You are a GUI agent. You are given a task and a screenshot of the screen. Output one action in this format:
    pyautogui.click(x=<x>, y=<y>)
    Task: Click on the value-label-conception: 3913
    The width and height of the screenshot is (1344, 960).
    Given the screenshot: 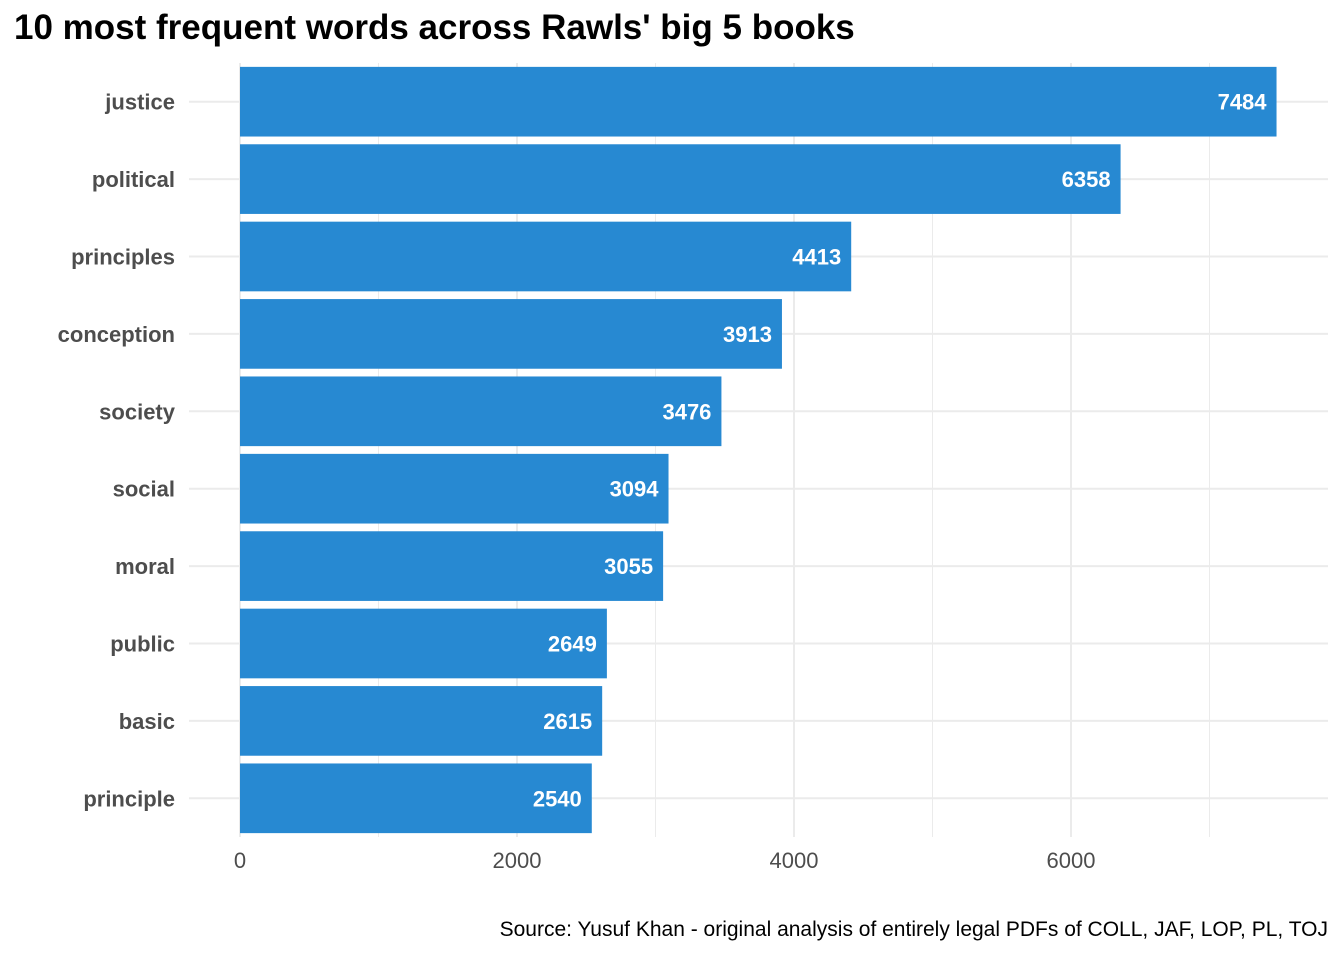 What is the action you would take?
    pyautogui.click(x=747, y=334)
    